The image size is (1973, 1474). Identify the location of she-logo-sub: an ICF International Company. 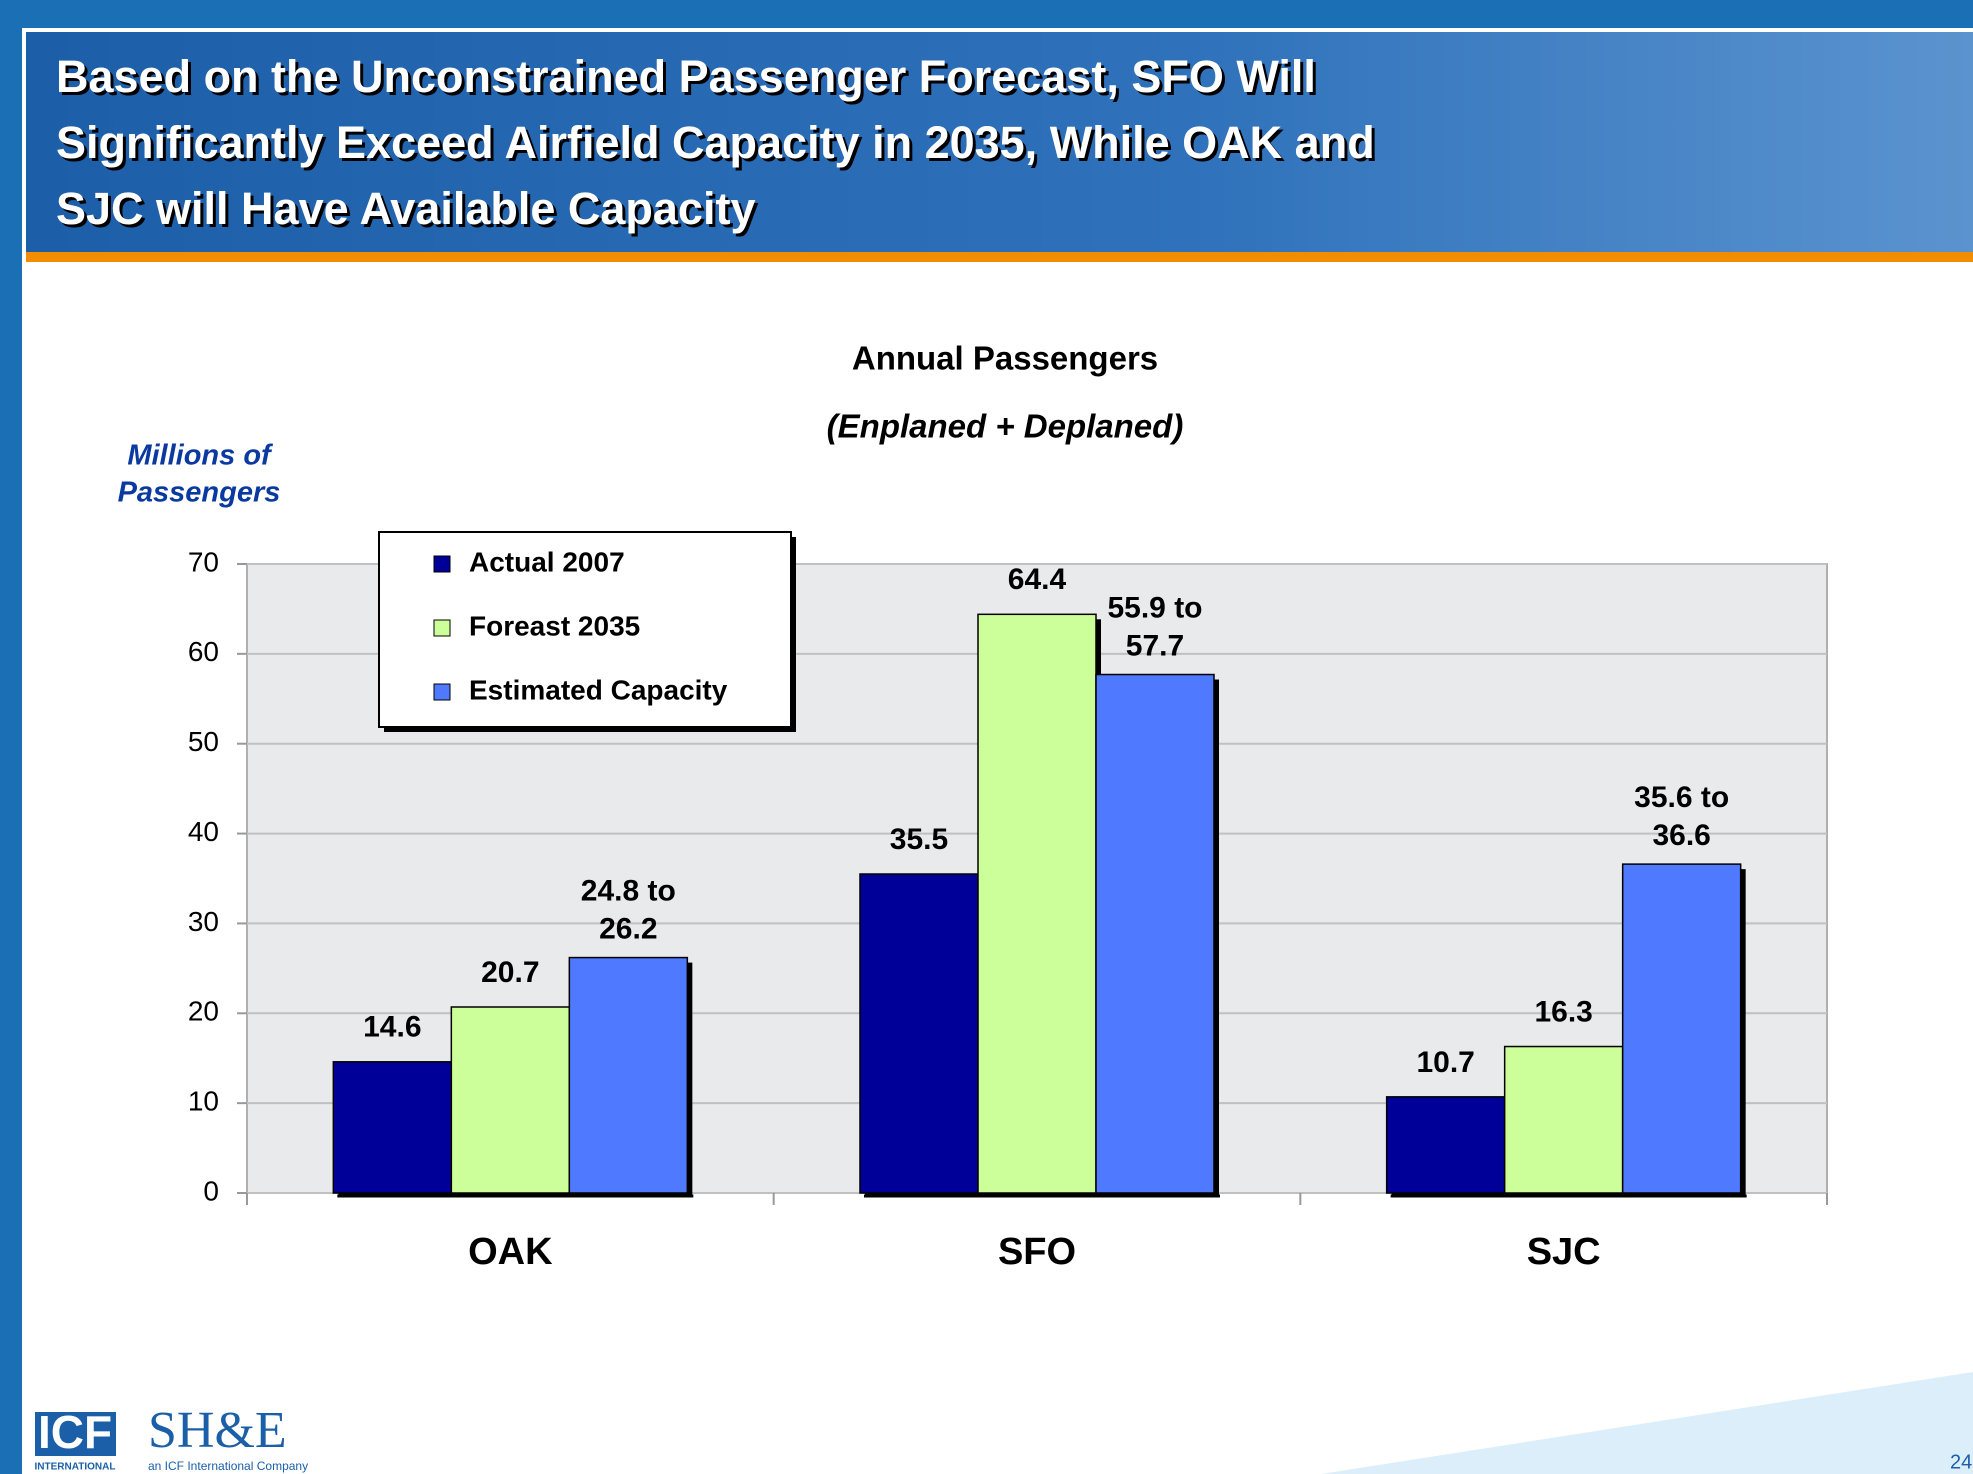
(228, 1466).